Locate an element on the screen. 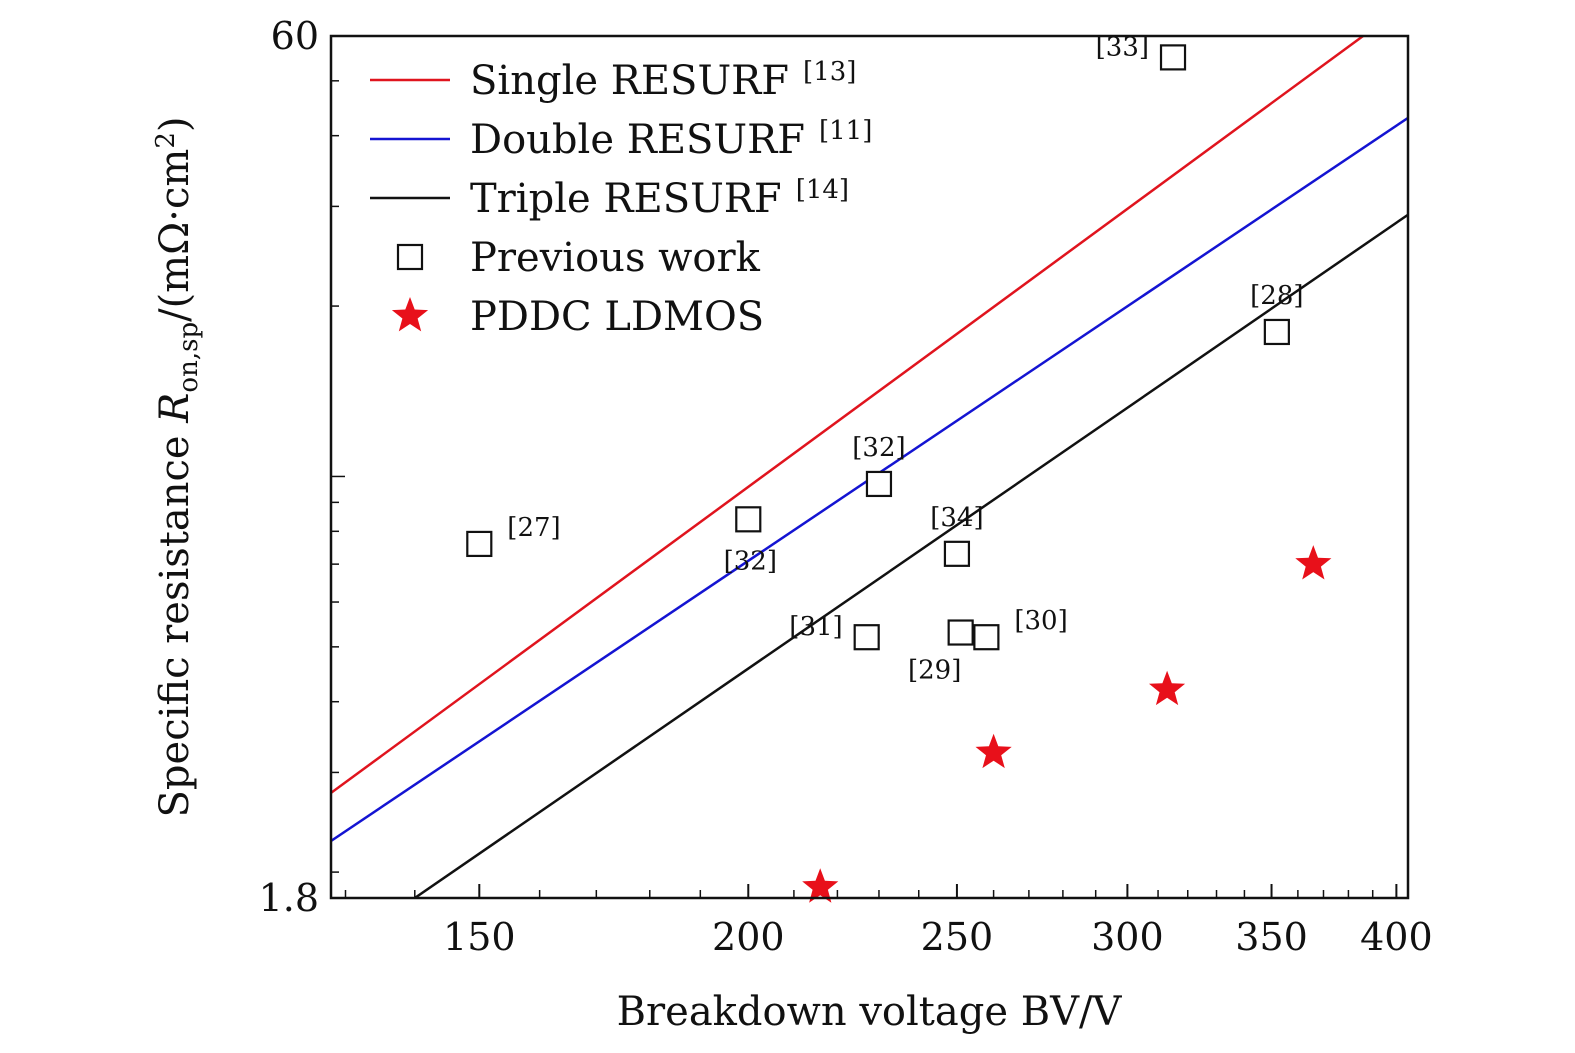 This screenshot has width=1575, height=1053. point-ref-label: [34] is located at coordinates (956, 518).